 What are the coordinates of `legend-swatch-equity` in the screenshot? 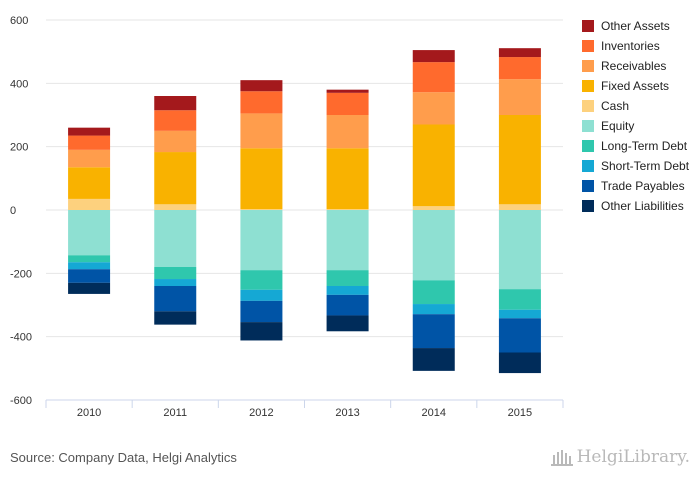 It's located at (588, 126).